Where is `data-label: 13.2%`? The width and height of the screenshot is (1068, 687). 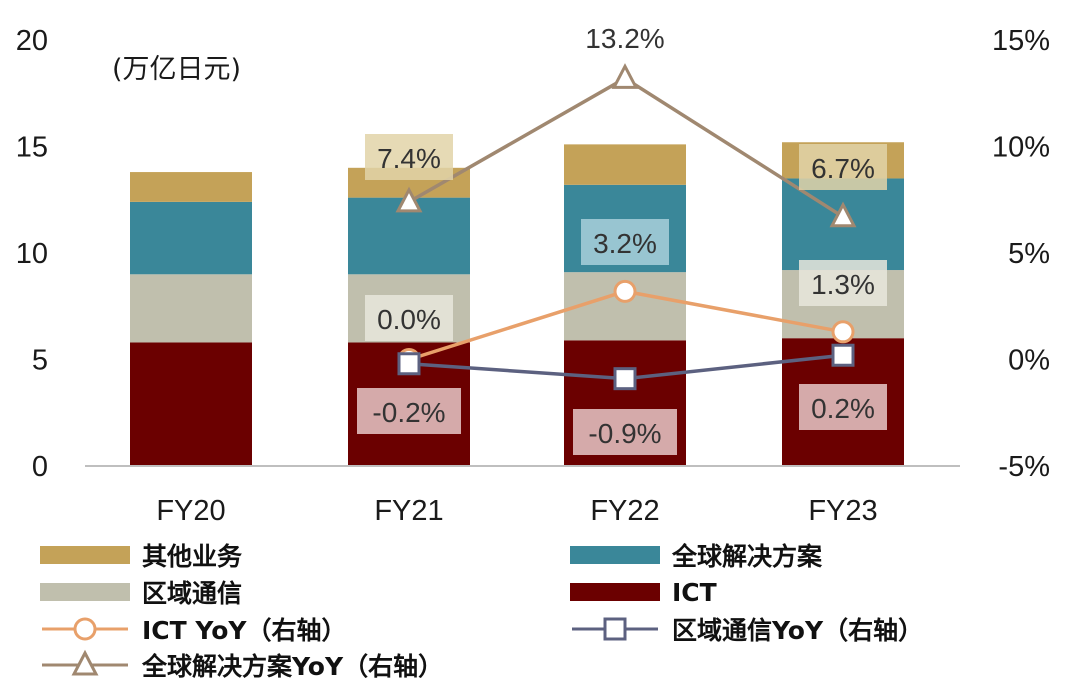
data-label: 13.2% is located at coordinates (624, 38).